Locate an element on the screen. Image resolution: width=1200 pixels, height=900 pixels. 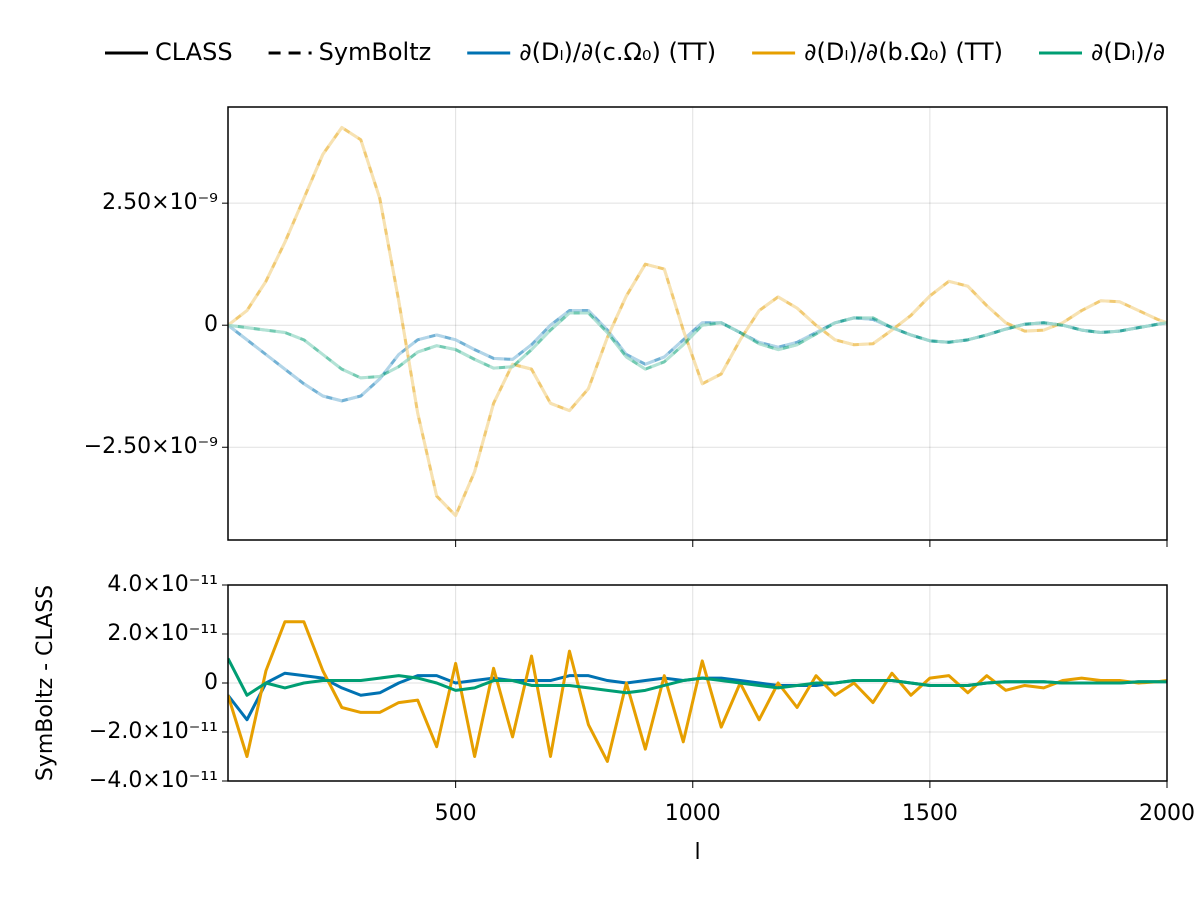
legend-label: CLASS is located at coordinates (194, 52).